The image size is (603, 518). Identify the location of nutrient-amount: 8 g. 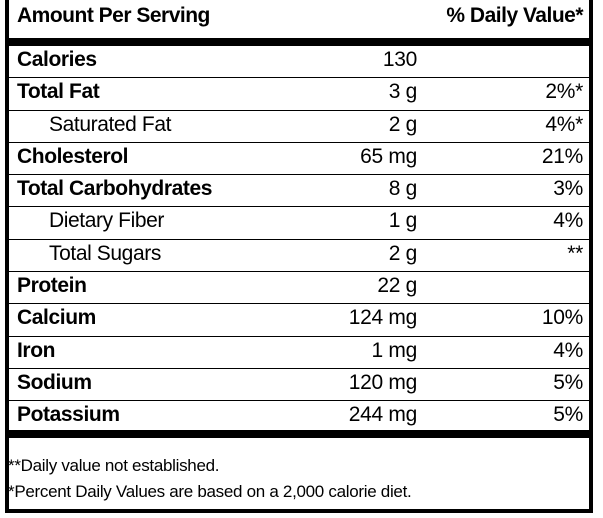
(403, 189).